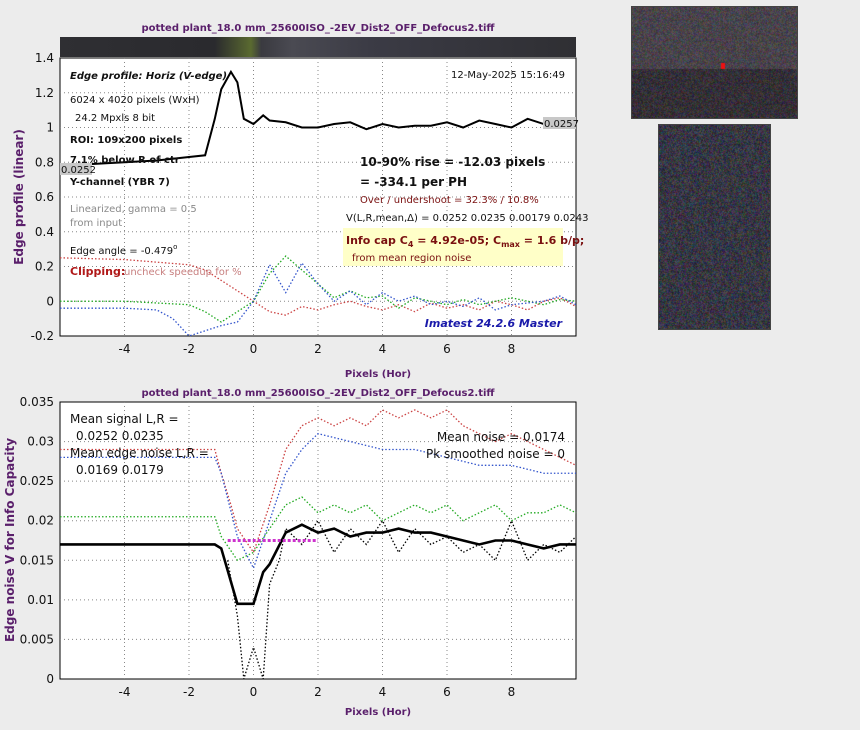 The image size is (860, 730). I want to click on right-value-tag: 0.0257, so click(561, 124).